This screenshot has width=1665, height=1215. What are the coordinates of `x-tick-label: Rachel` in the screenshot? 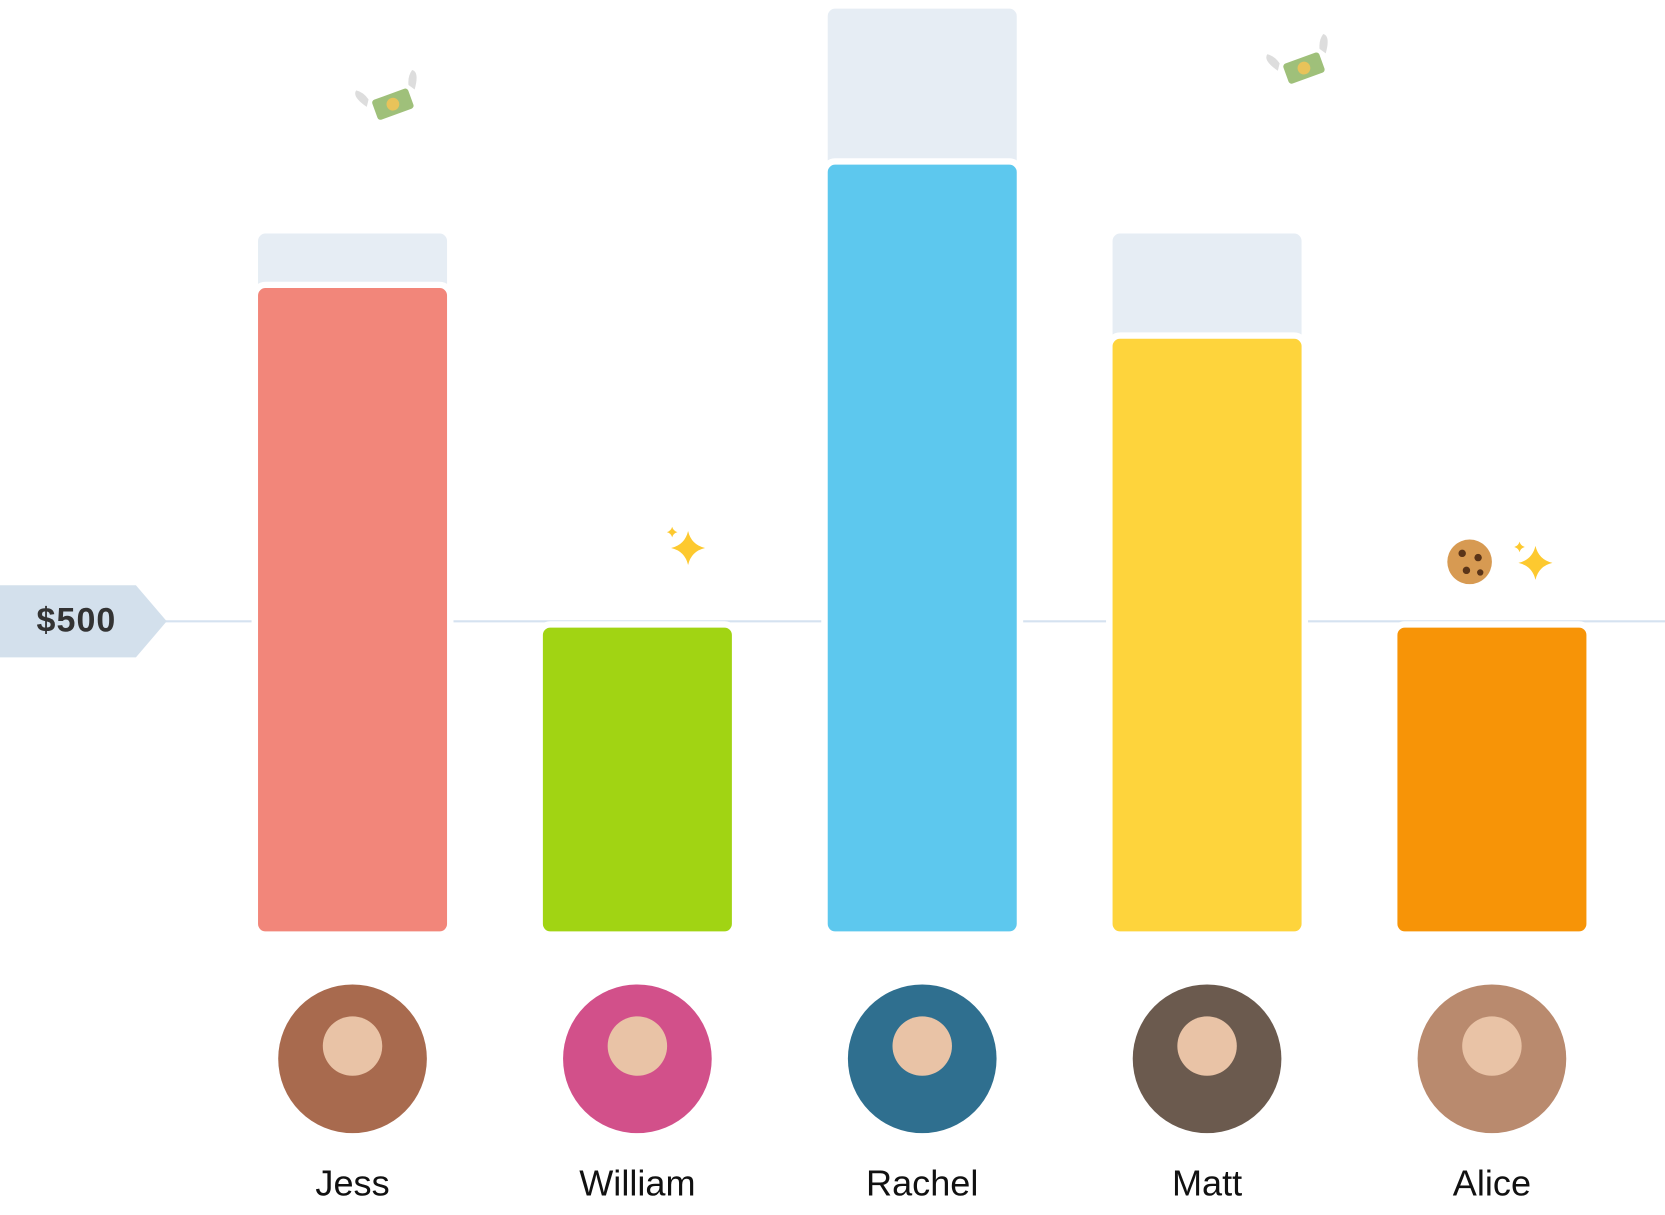 It's located at (922, 1183).